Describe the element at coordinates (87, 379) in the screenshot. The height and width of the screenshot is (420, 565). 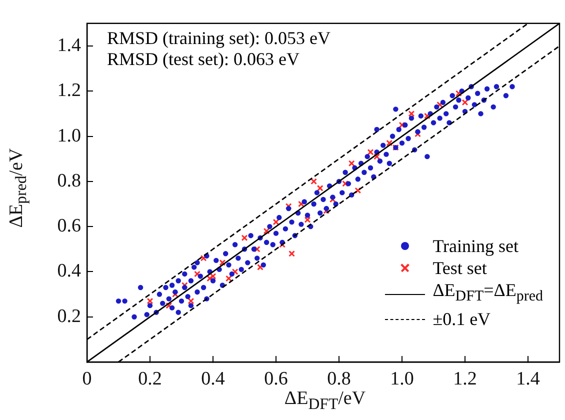
I see `x-tick-label: 0` at that location.